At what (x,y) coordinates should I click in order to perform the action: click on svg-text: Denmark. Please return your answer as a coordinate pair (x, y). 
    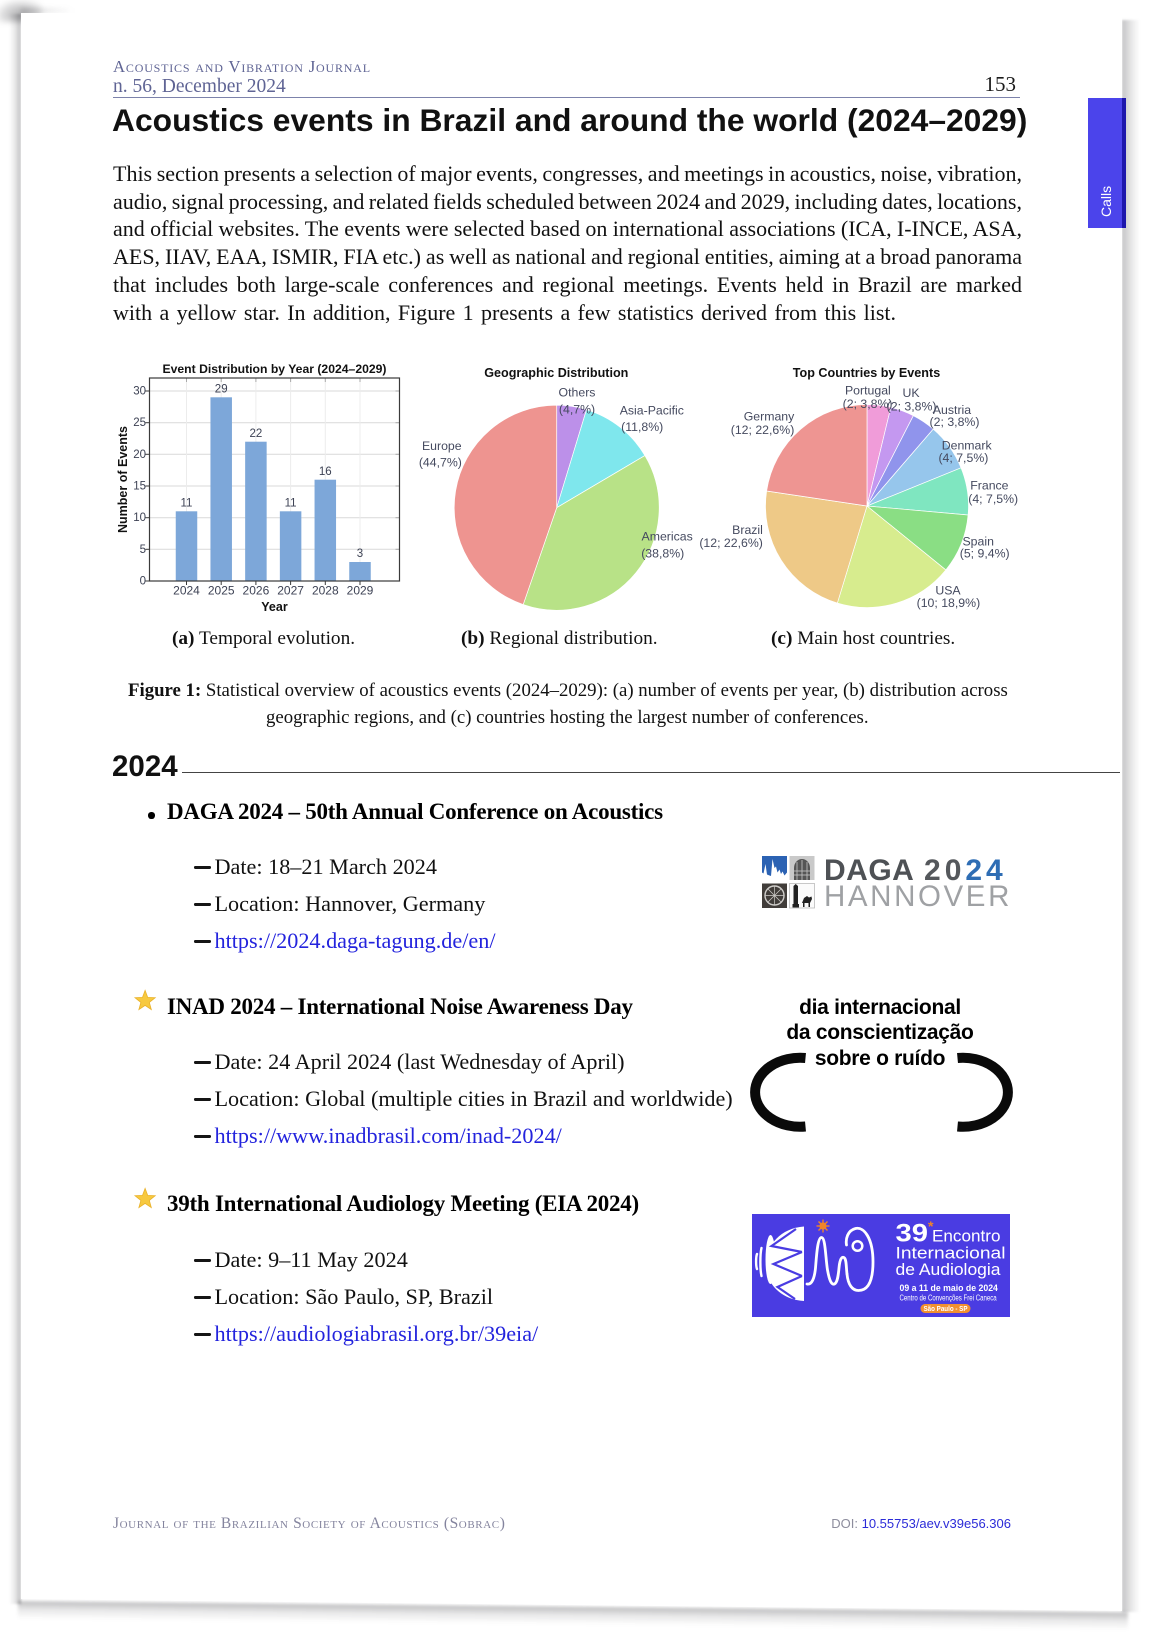
    Looking at the image, I should click on (967, 446).